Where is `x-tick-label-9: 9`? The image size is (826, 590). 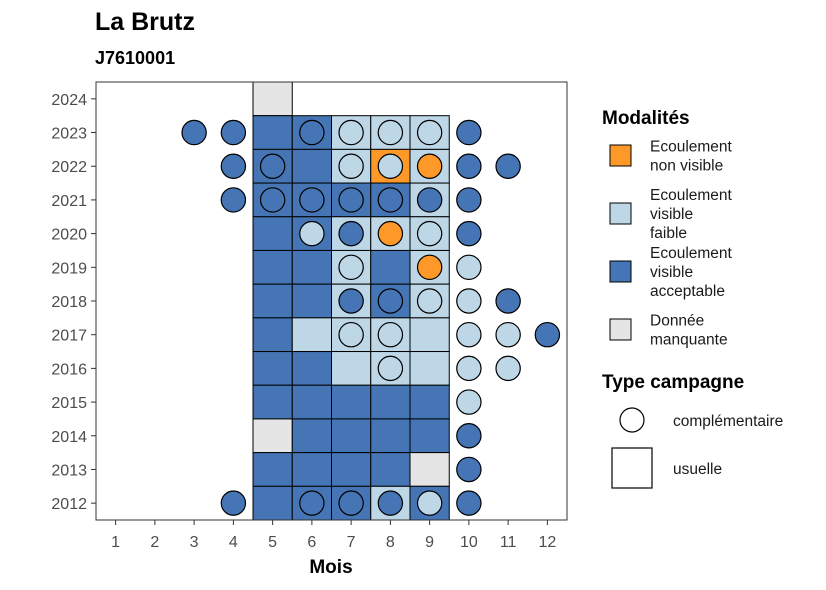
x-tick-label-9: 9 is located at coordinates (429, 542).